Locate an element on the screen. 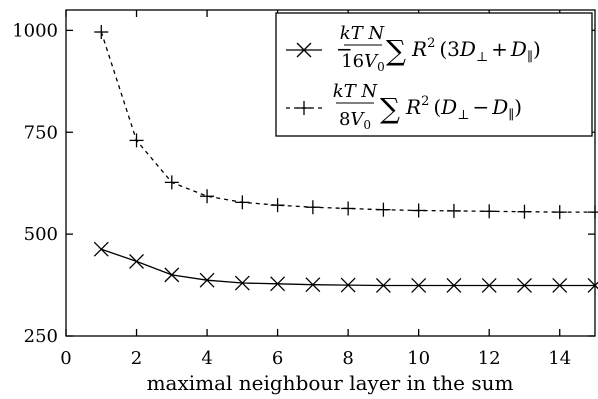 The image size is (598, 399). legend-marker-plus is located at coordinates (304, 108).